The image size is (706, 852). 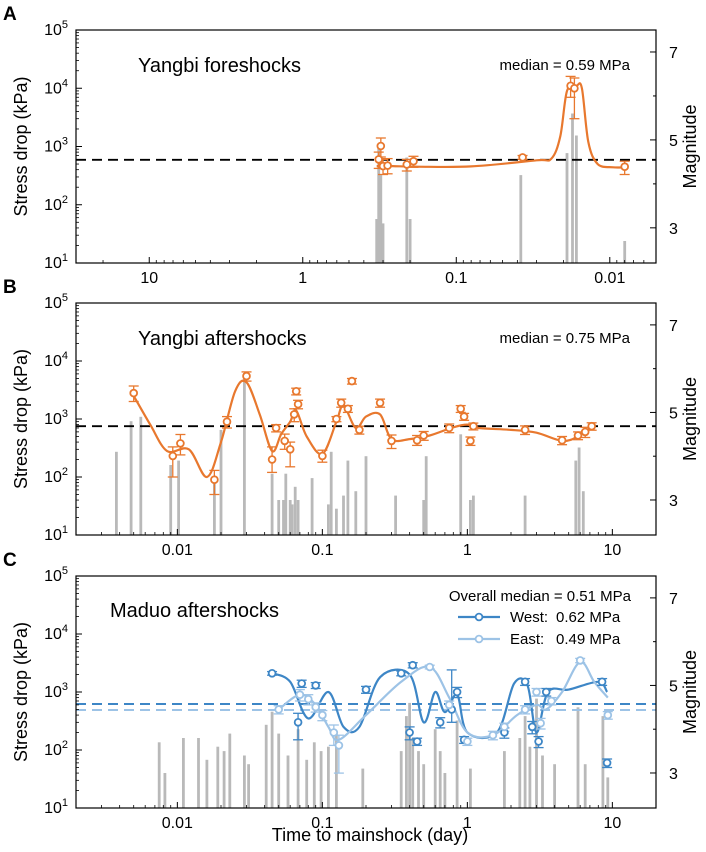 I want to click on legend-label: West:, so click(x=529, y=617).